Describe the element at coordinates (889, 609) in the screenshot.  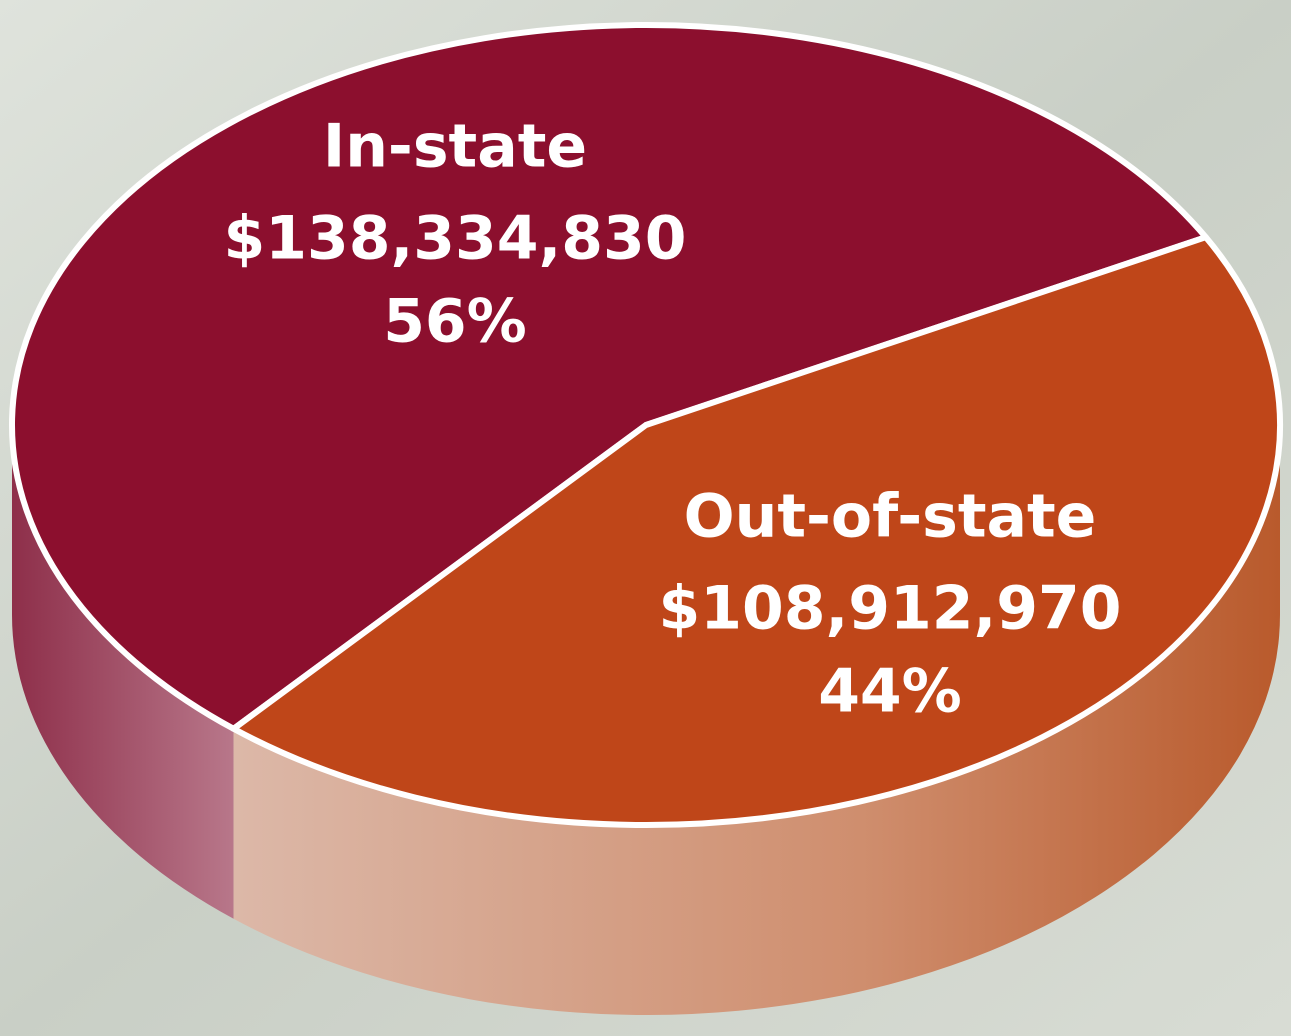
I see `slice-value-label: $108,912,970` at that location.